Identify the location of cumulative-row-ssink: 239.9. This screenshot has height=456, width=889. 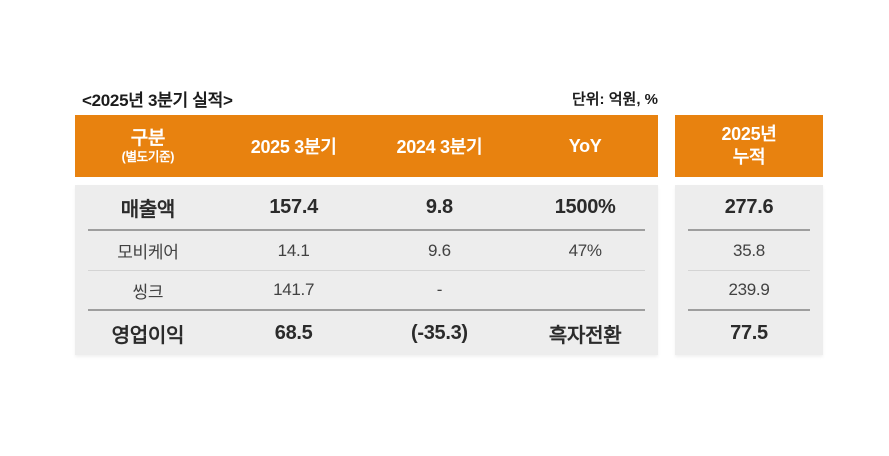
(749, 290).